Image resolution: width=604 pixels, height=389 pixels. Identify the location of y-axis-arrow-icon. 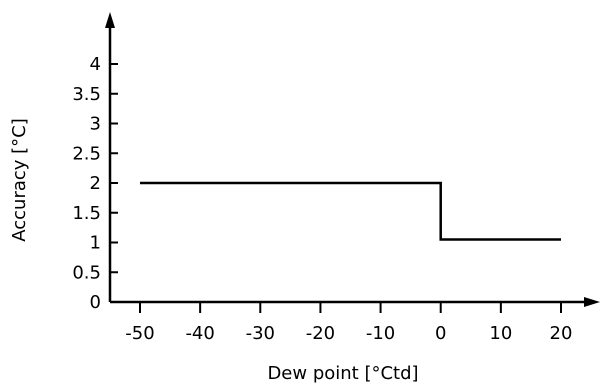
(110, 20).